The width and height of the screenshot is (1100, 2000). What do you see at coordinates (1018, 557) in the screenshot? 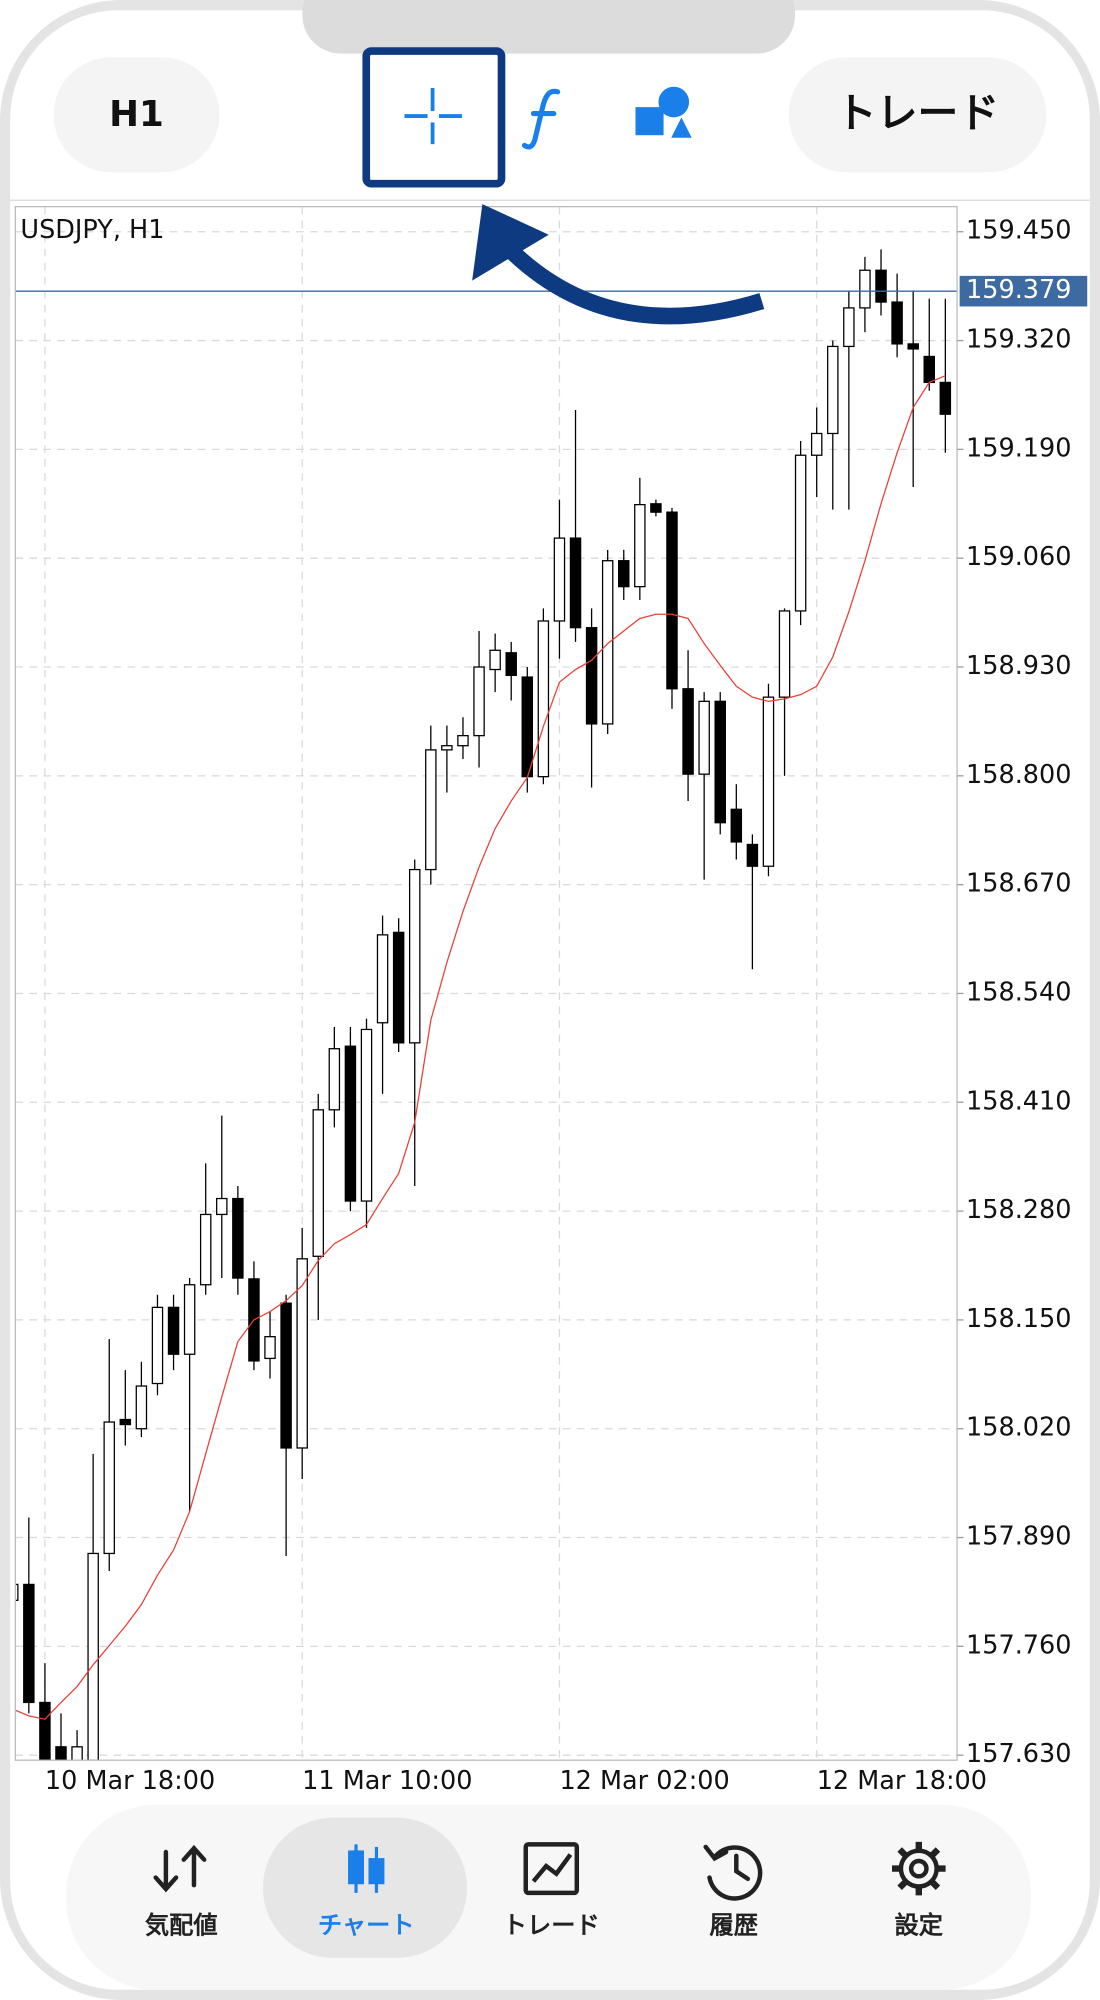
I see `y-tick-label: 159.060` at bounding box center [1018, 557].